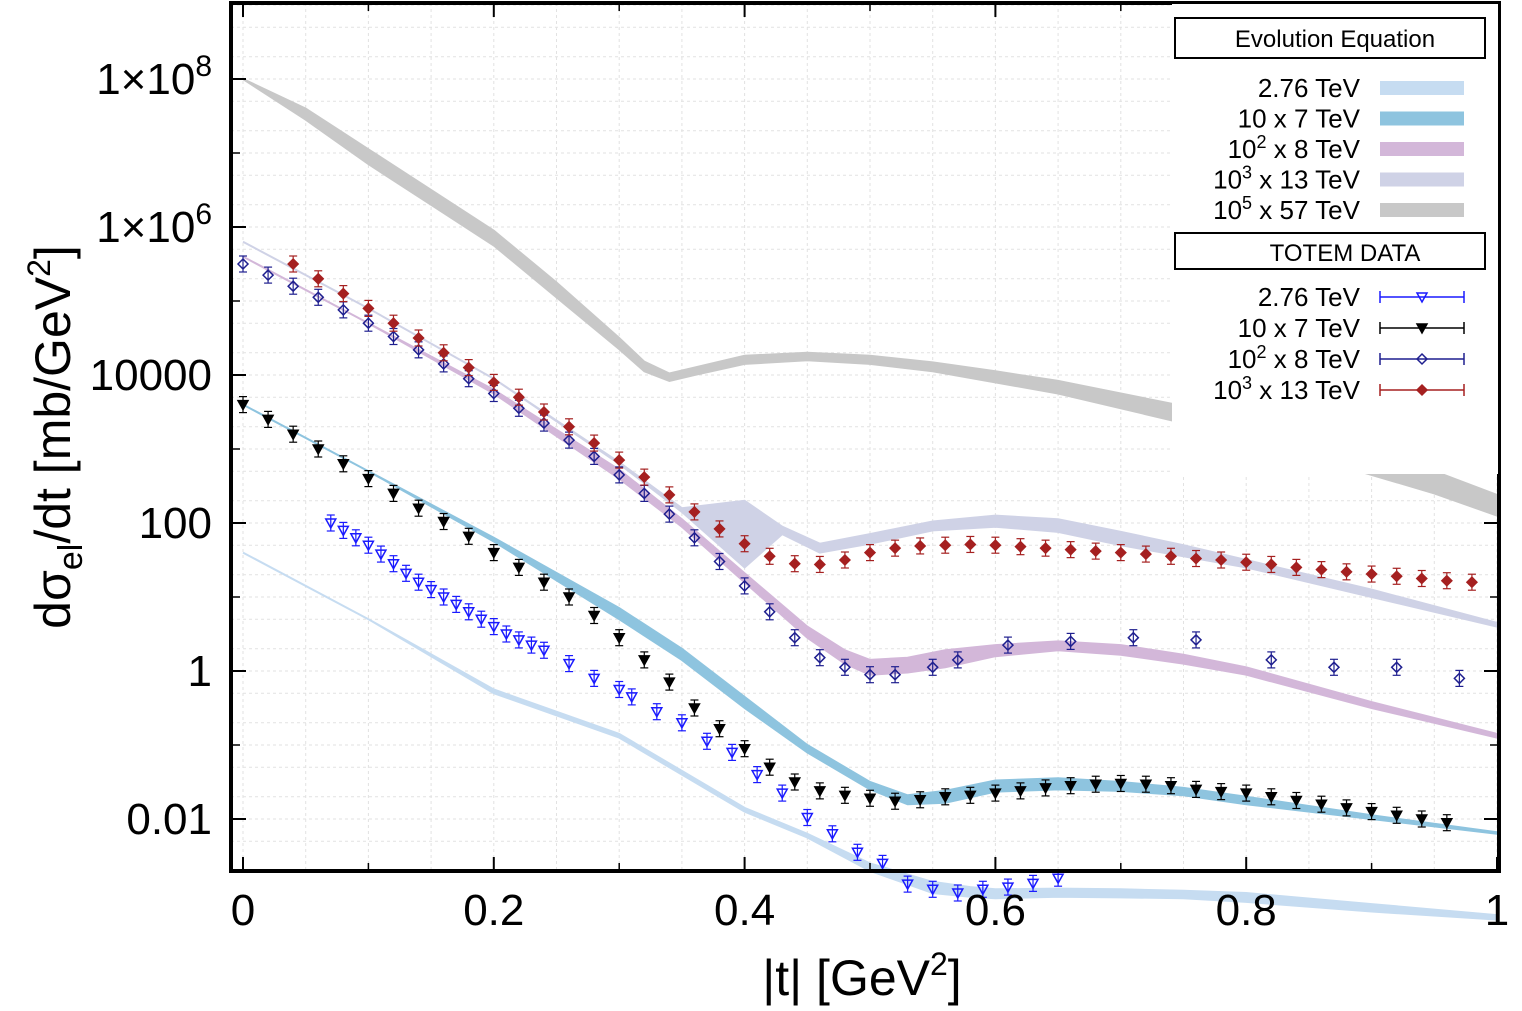  I want to click on x-tick-label: 1, so click(1497, 910).